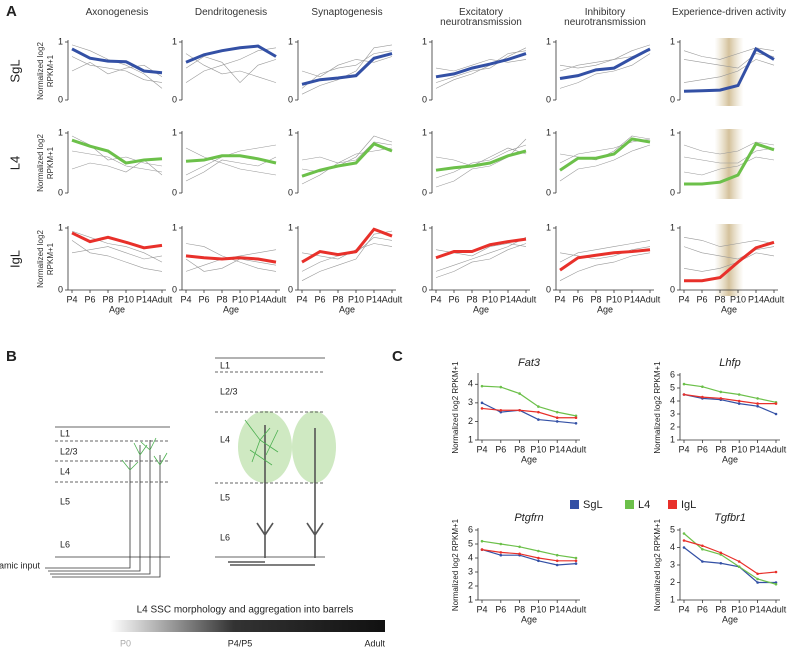 This screenshot has width=800, height=659. I want to click on row-label: L4, so click(14, 163).